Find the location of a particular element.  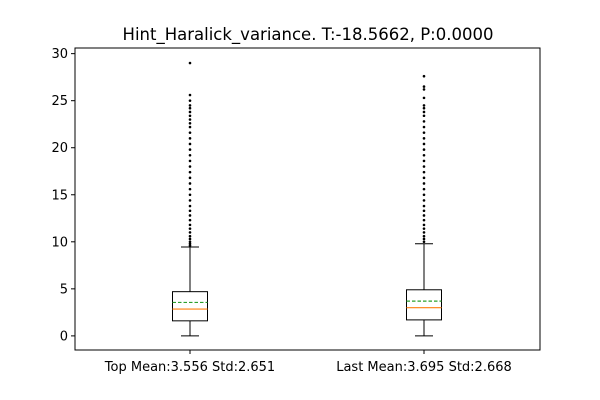

y-tick-label: 15 is located at coordinates (59, 195).